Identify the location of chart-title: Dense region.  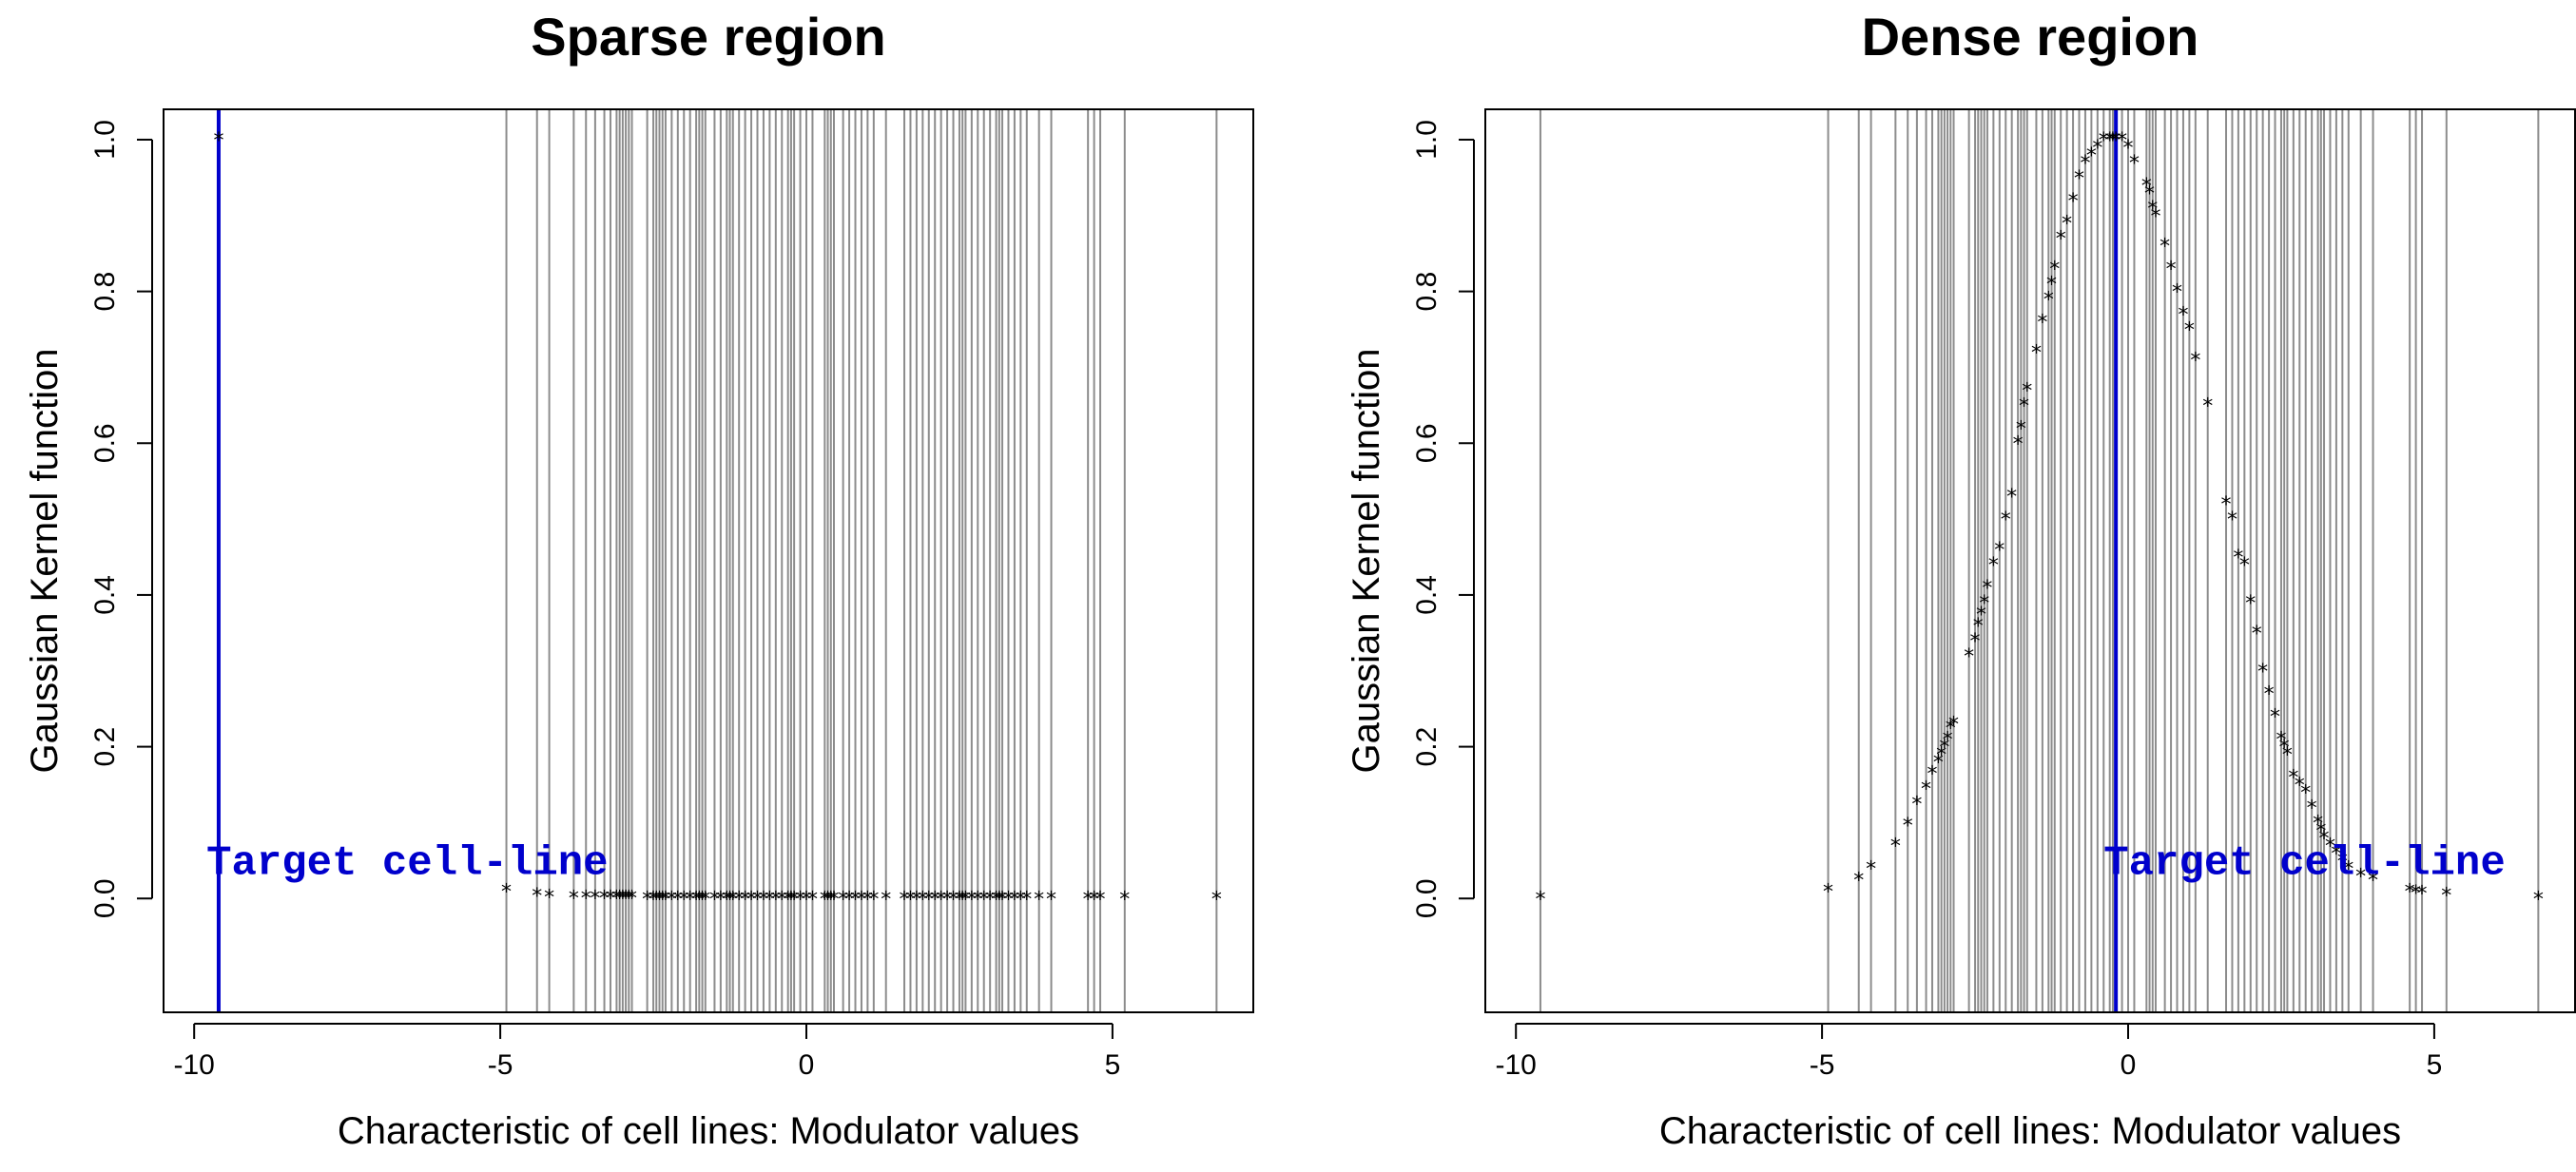
(2030, 37).